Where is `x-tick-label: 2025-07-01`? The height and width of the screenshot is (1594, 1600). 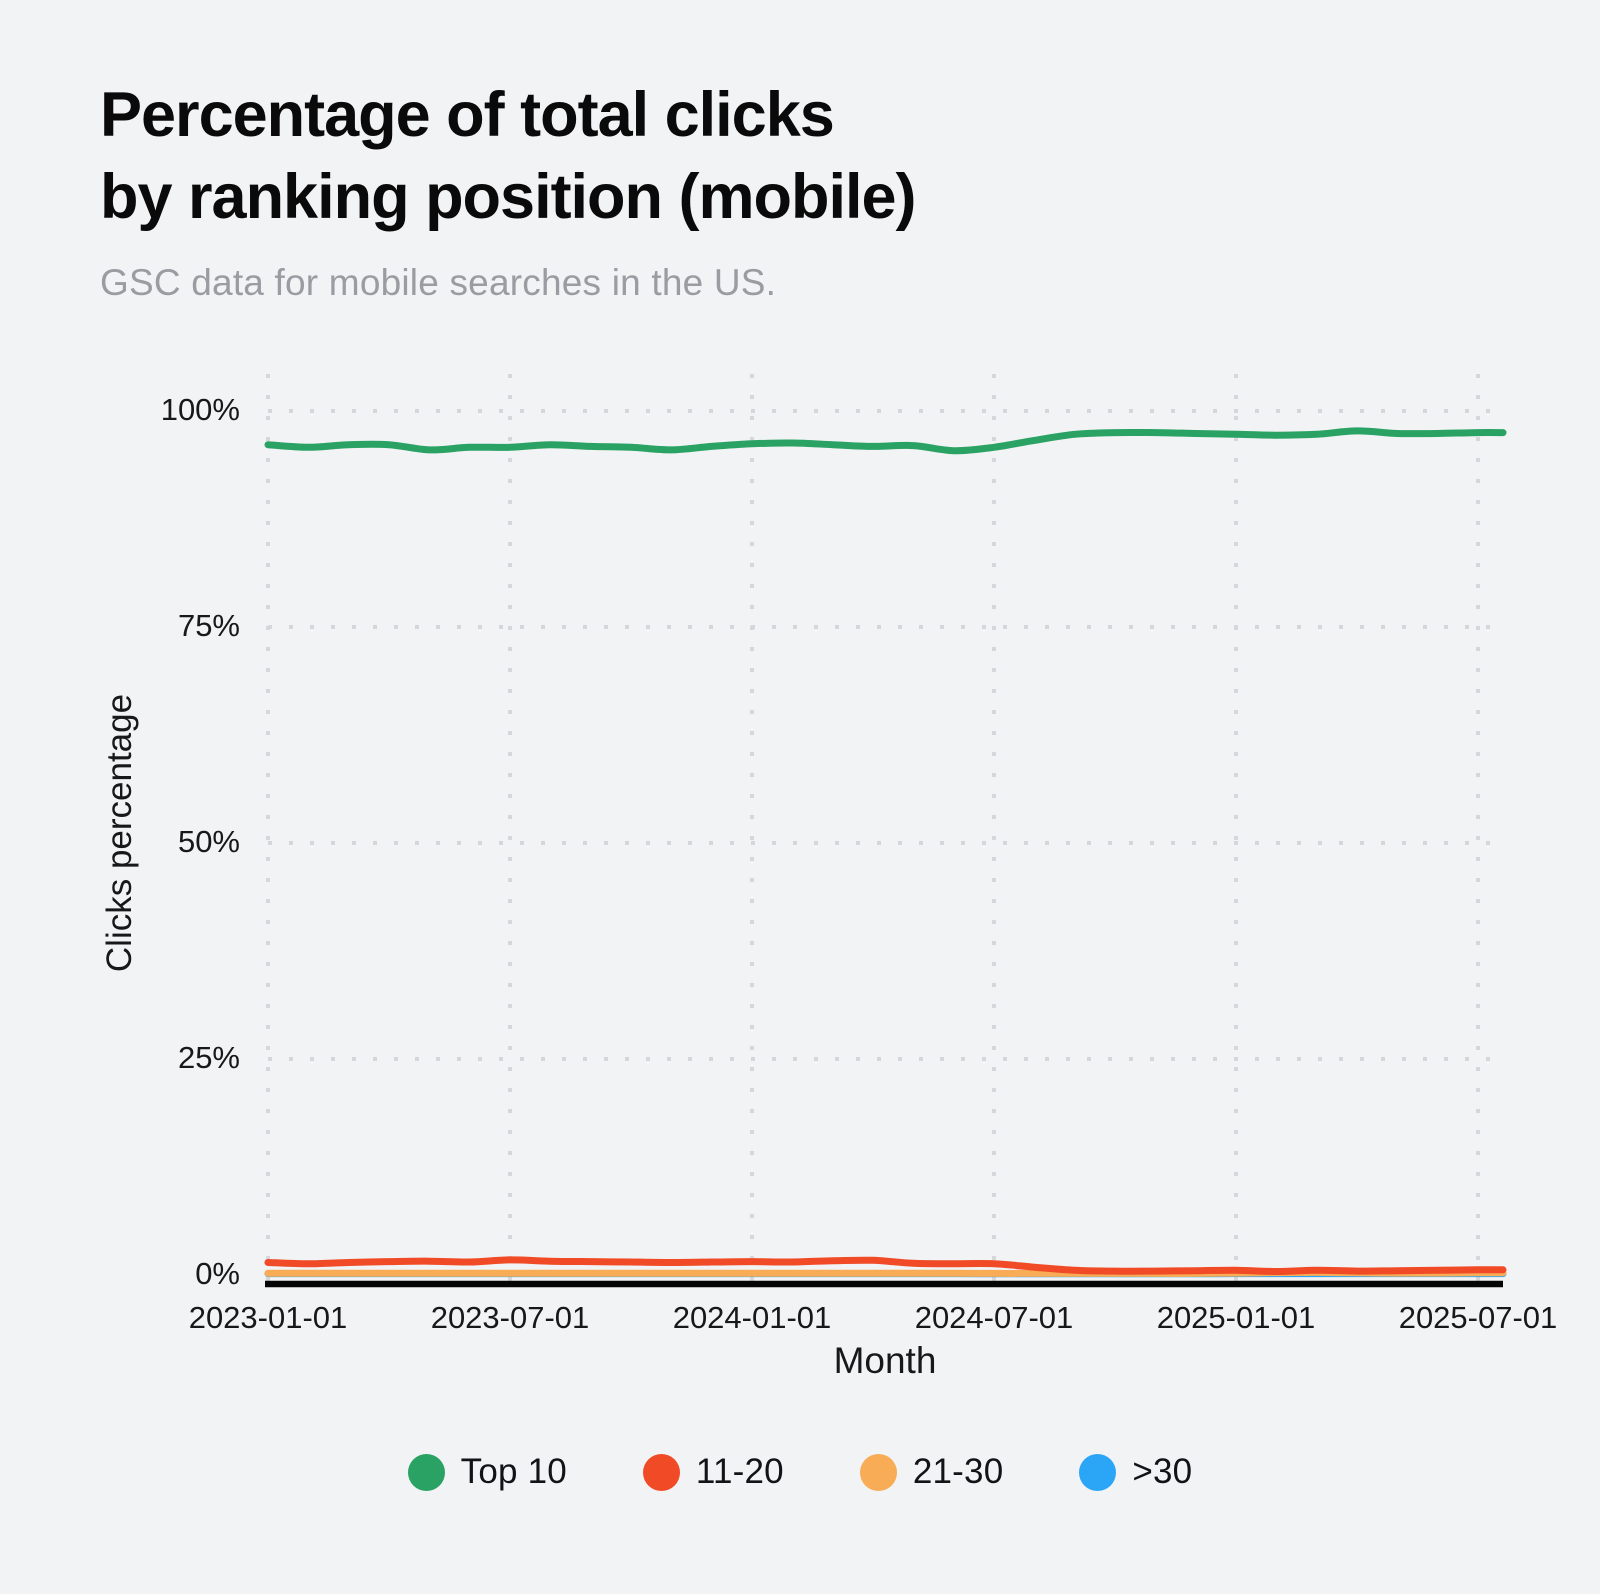 x-tick-label: 2025-07-01 is located at coordinates (1478, 1317).